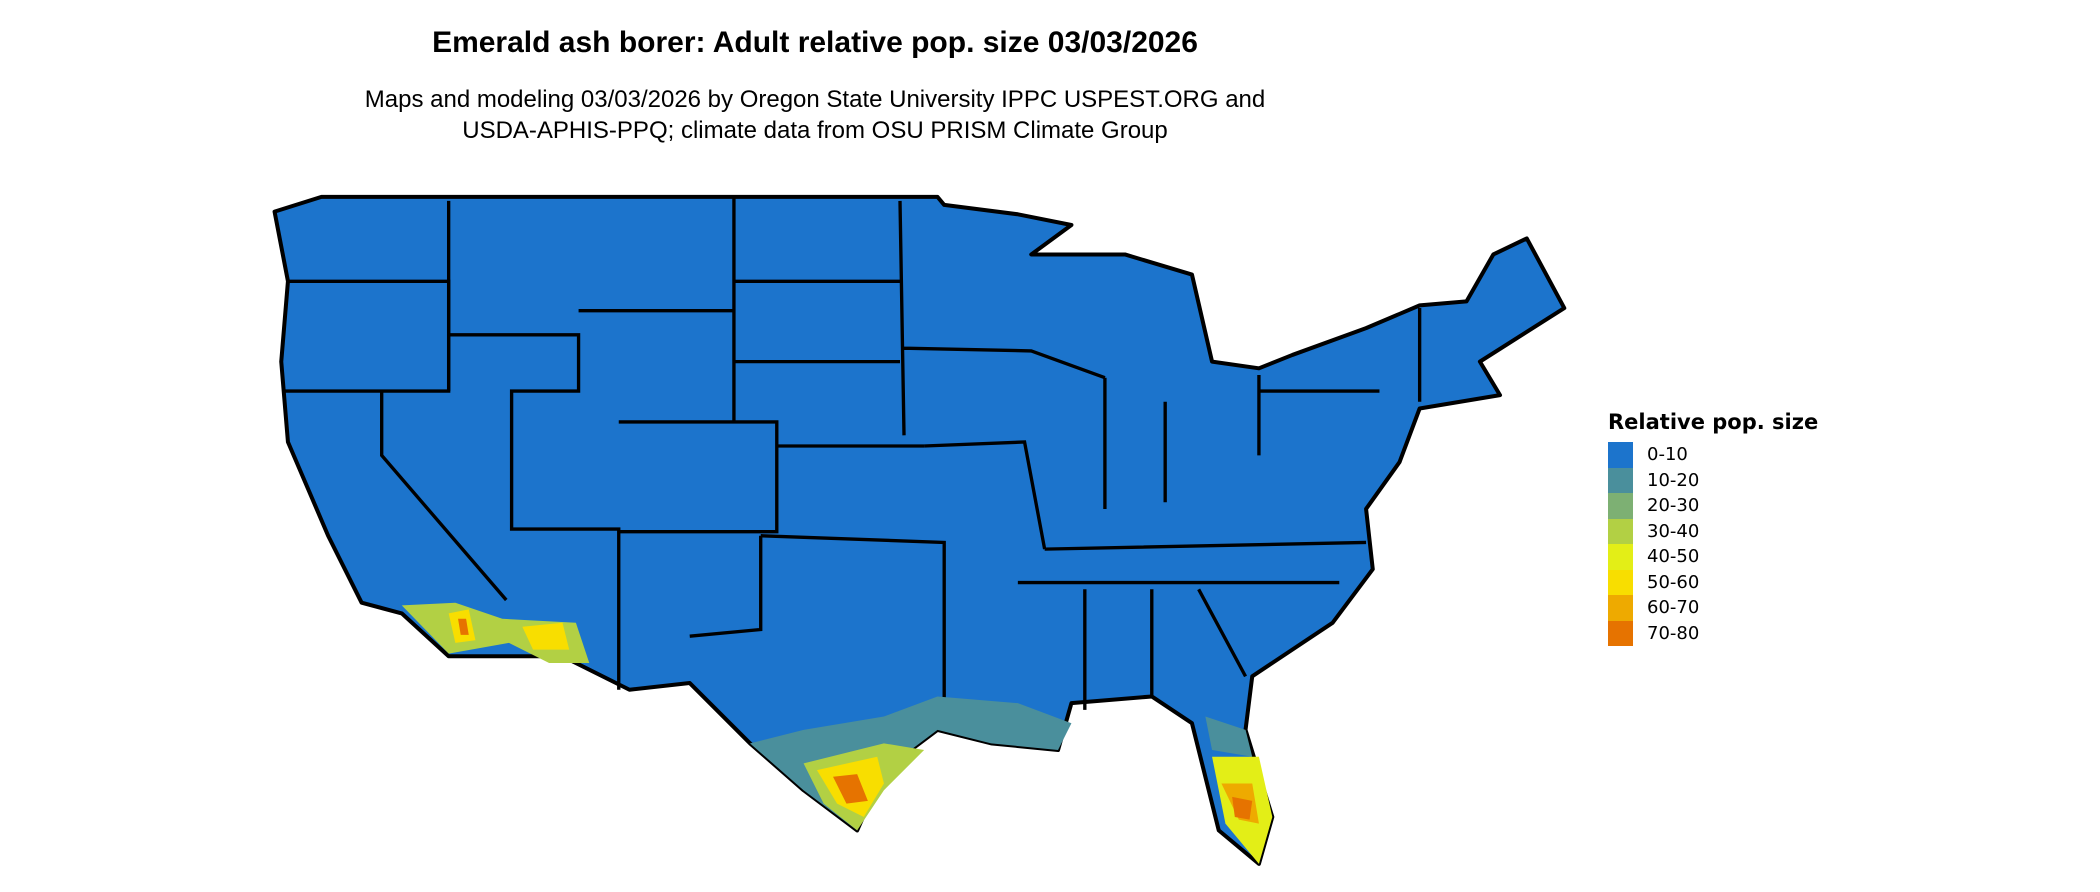 The image size is (2100, 892). I want to click on legend-item: 60-70, so click(1713, 608).